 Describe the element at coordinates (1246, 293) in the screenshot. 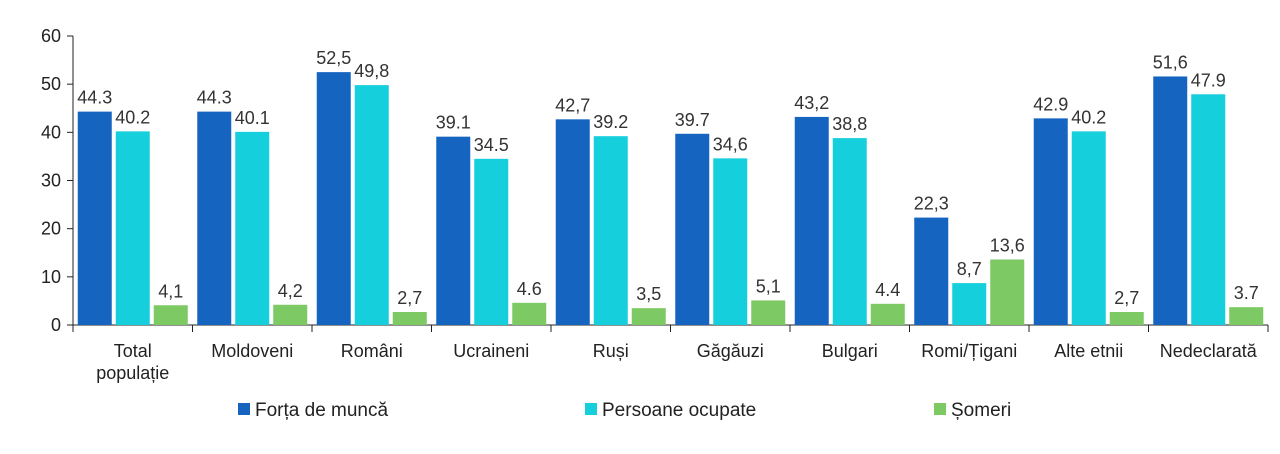

I see `data-label: 3.7` at that location.